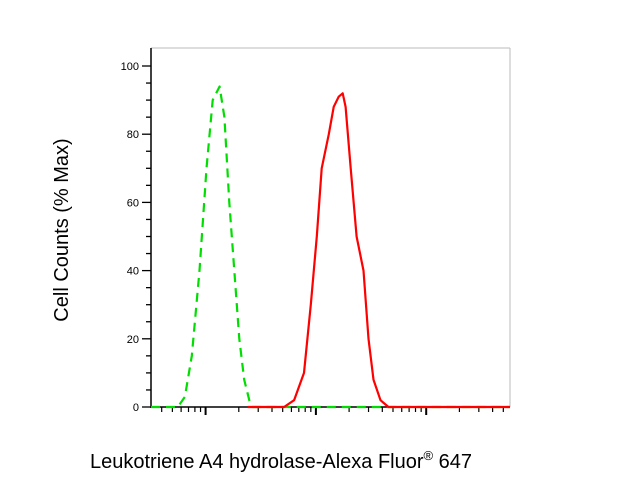 This screenshot has height=496, width=623. What do you see at coordinates (133, 272) in the screenshot?
I see `y-tick-label: 40` at bounding box center [133, 272].